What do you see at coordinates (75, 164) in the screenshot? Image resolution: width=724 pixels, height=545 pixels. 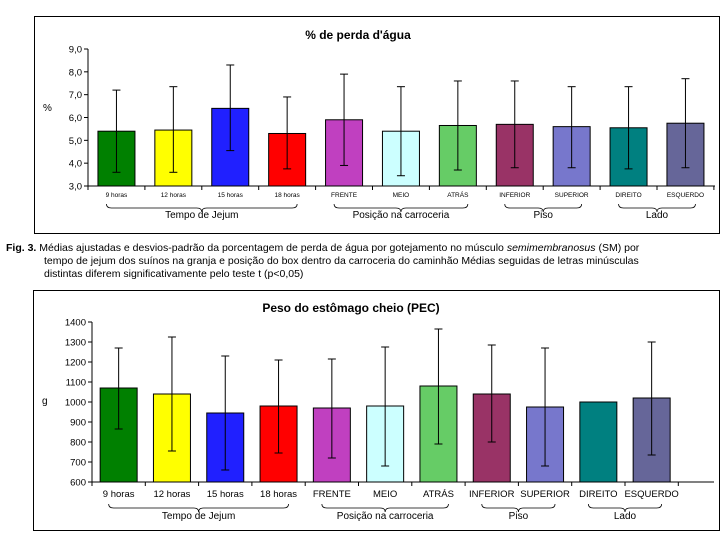 I see `y-tick-label: 4,0` at bounding box center [75, 164].